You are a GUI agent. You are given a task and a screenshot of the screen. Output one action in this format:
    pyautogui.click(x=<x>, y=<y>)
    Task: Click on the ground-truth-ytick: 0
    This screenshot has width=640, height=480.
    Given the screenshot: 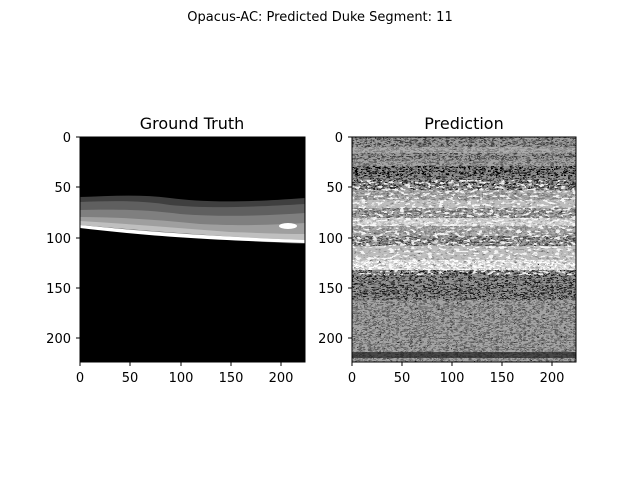 What is the action you would take?
    pyautogui.click(x=67, y=138)
    